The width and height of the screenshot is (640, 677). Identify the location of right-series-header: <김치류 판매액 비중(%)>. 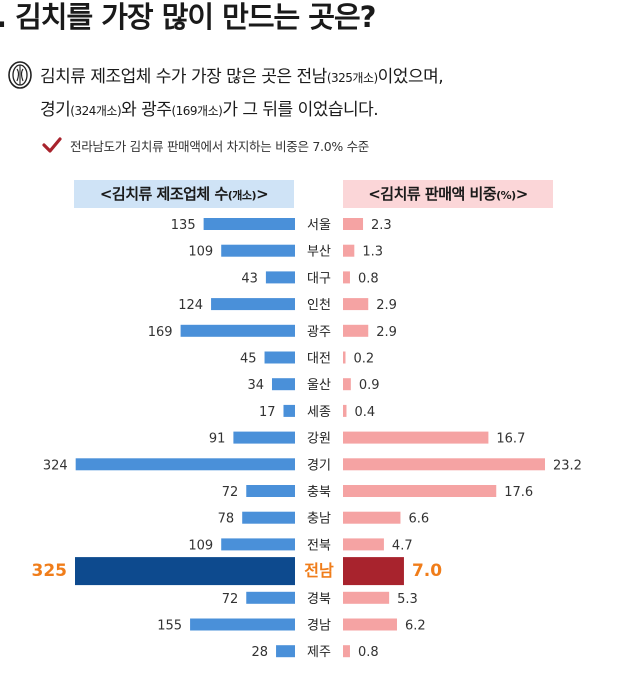
(448, 194).